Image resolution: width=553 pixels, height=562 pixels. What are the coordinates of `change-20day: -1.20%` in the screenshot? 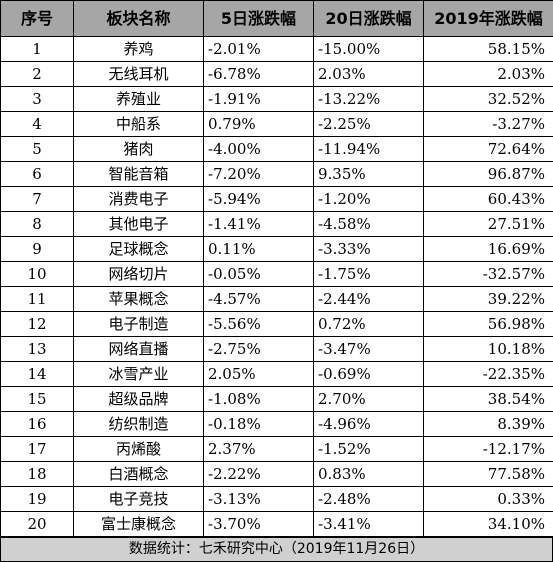 It's located at (368, 199).